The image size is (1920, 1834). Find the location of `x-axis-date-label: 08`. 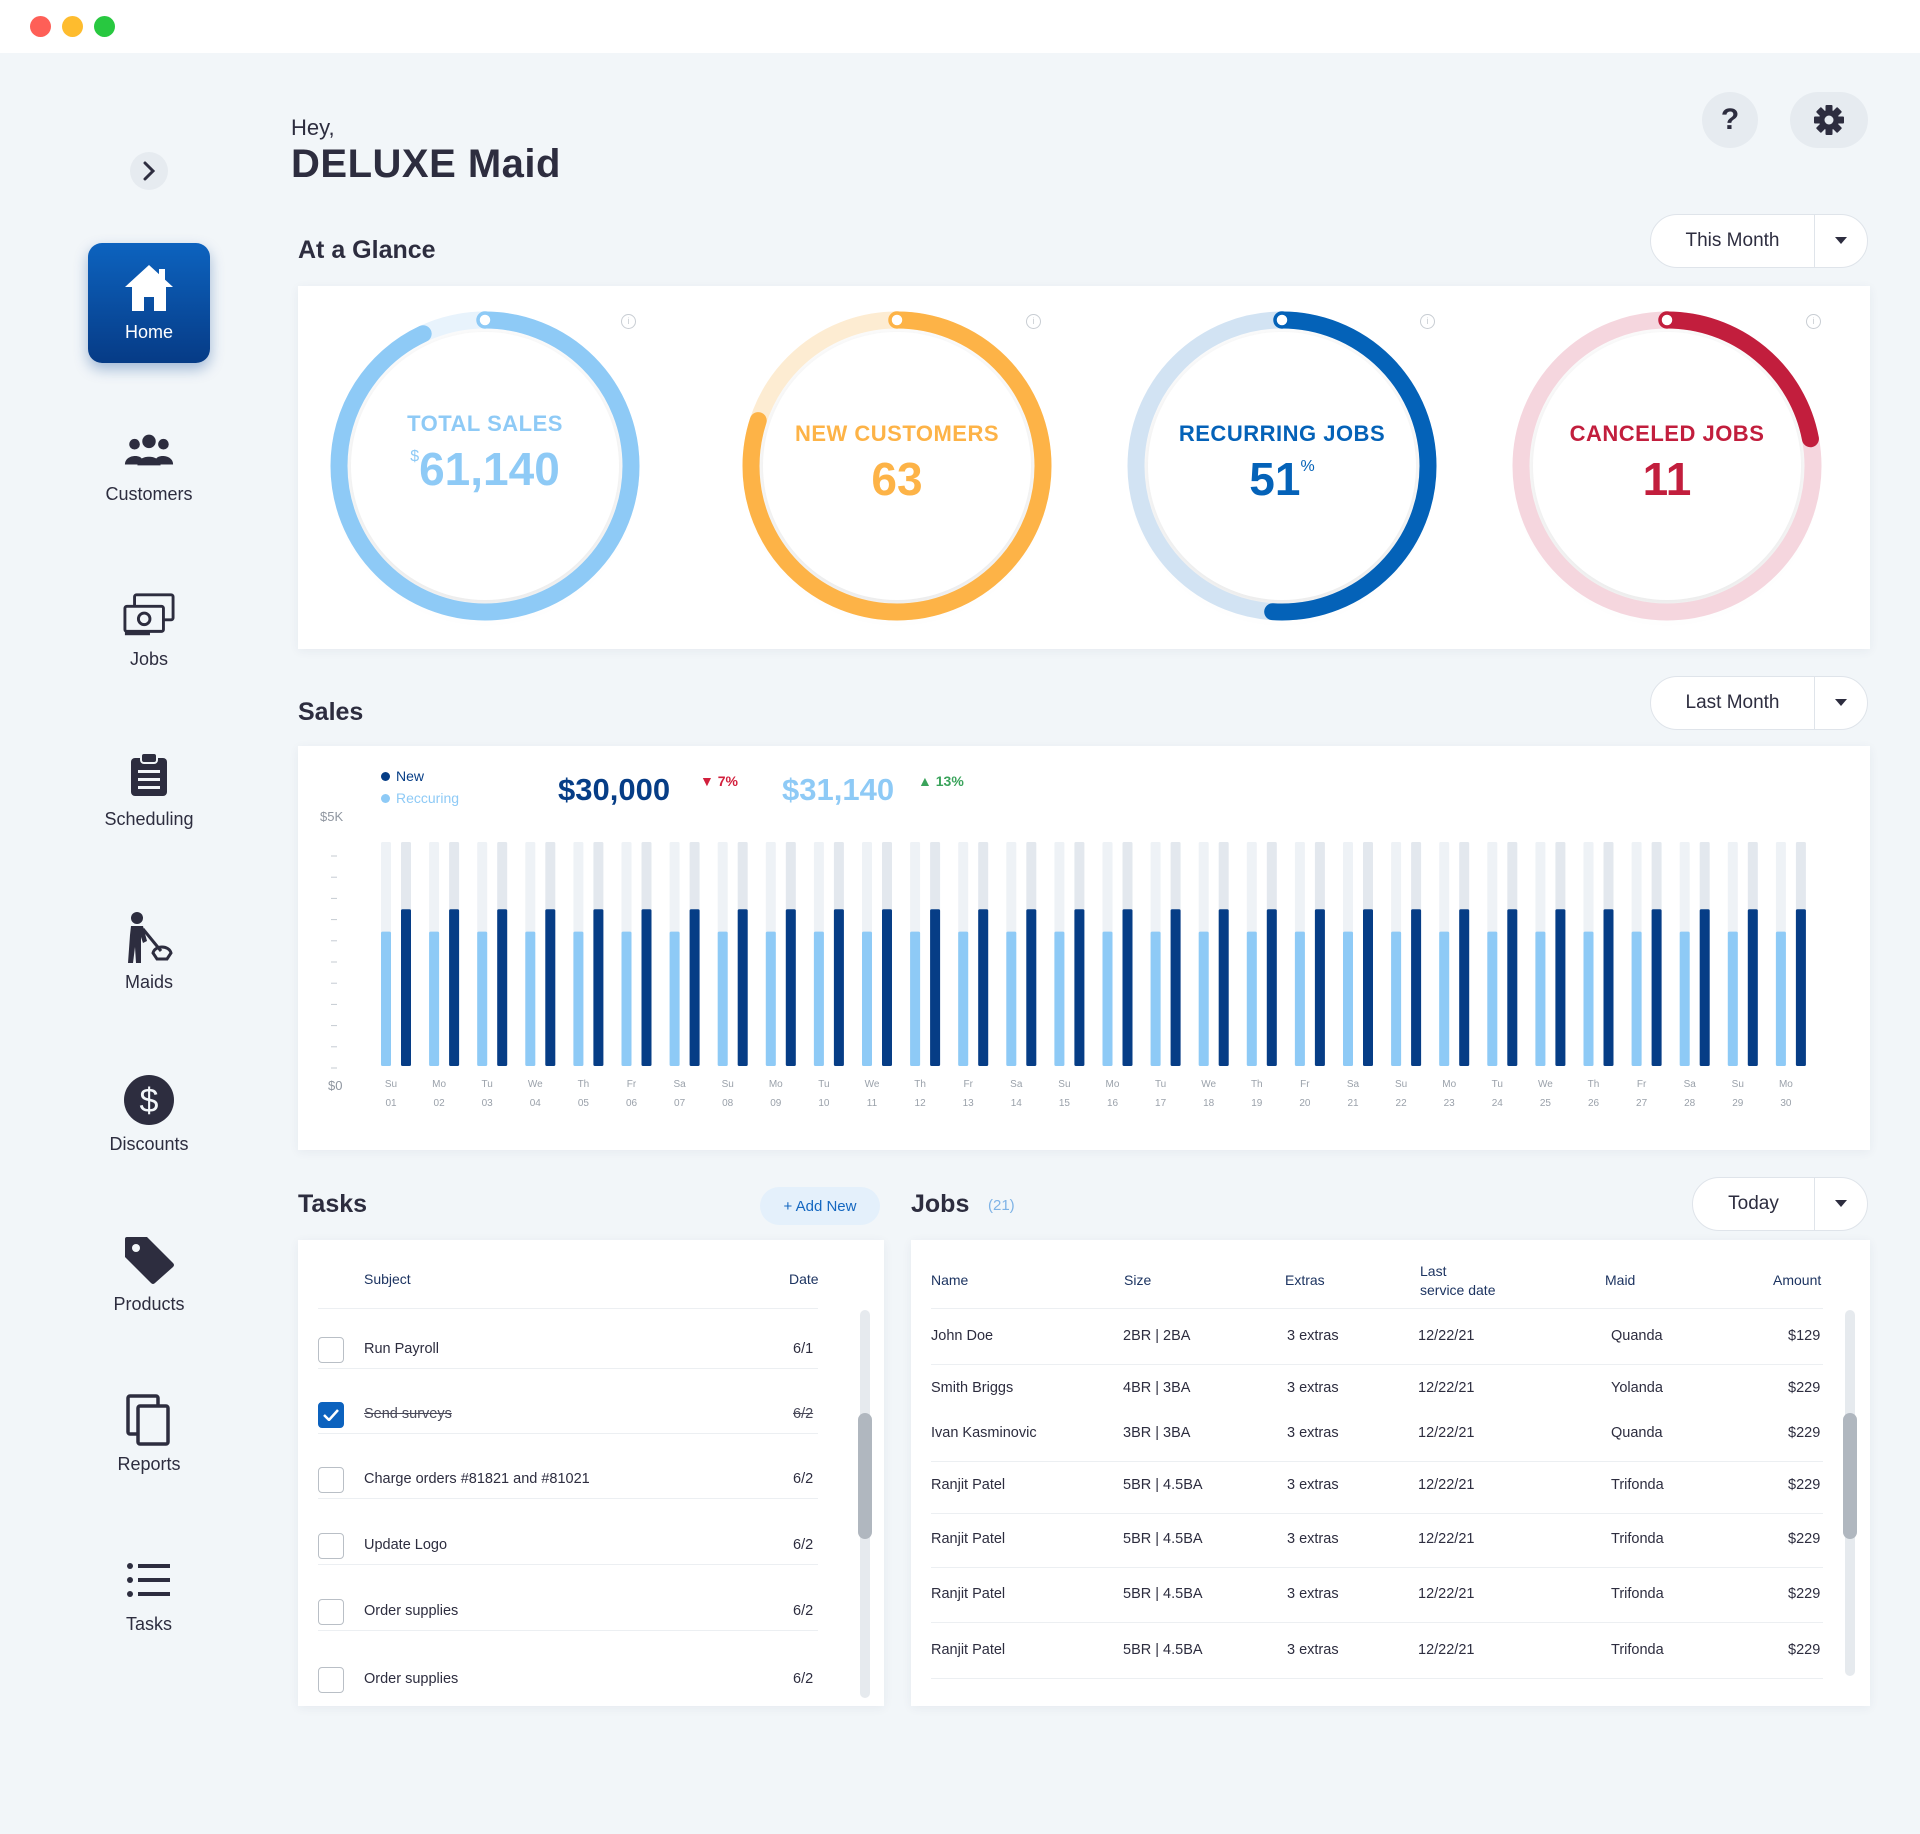

x-axis-date-label: 08 is located at coordinates (728, 1103).